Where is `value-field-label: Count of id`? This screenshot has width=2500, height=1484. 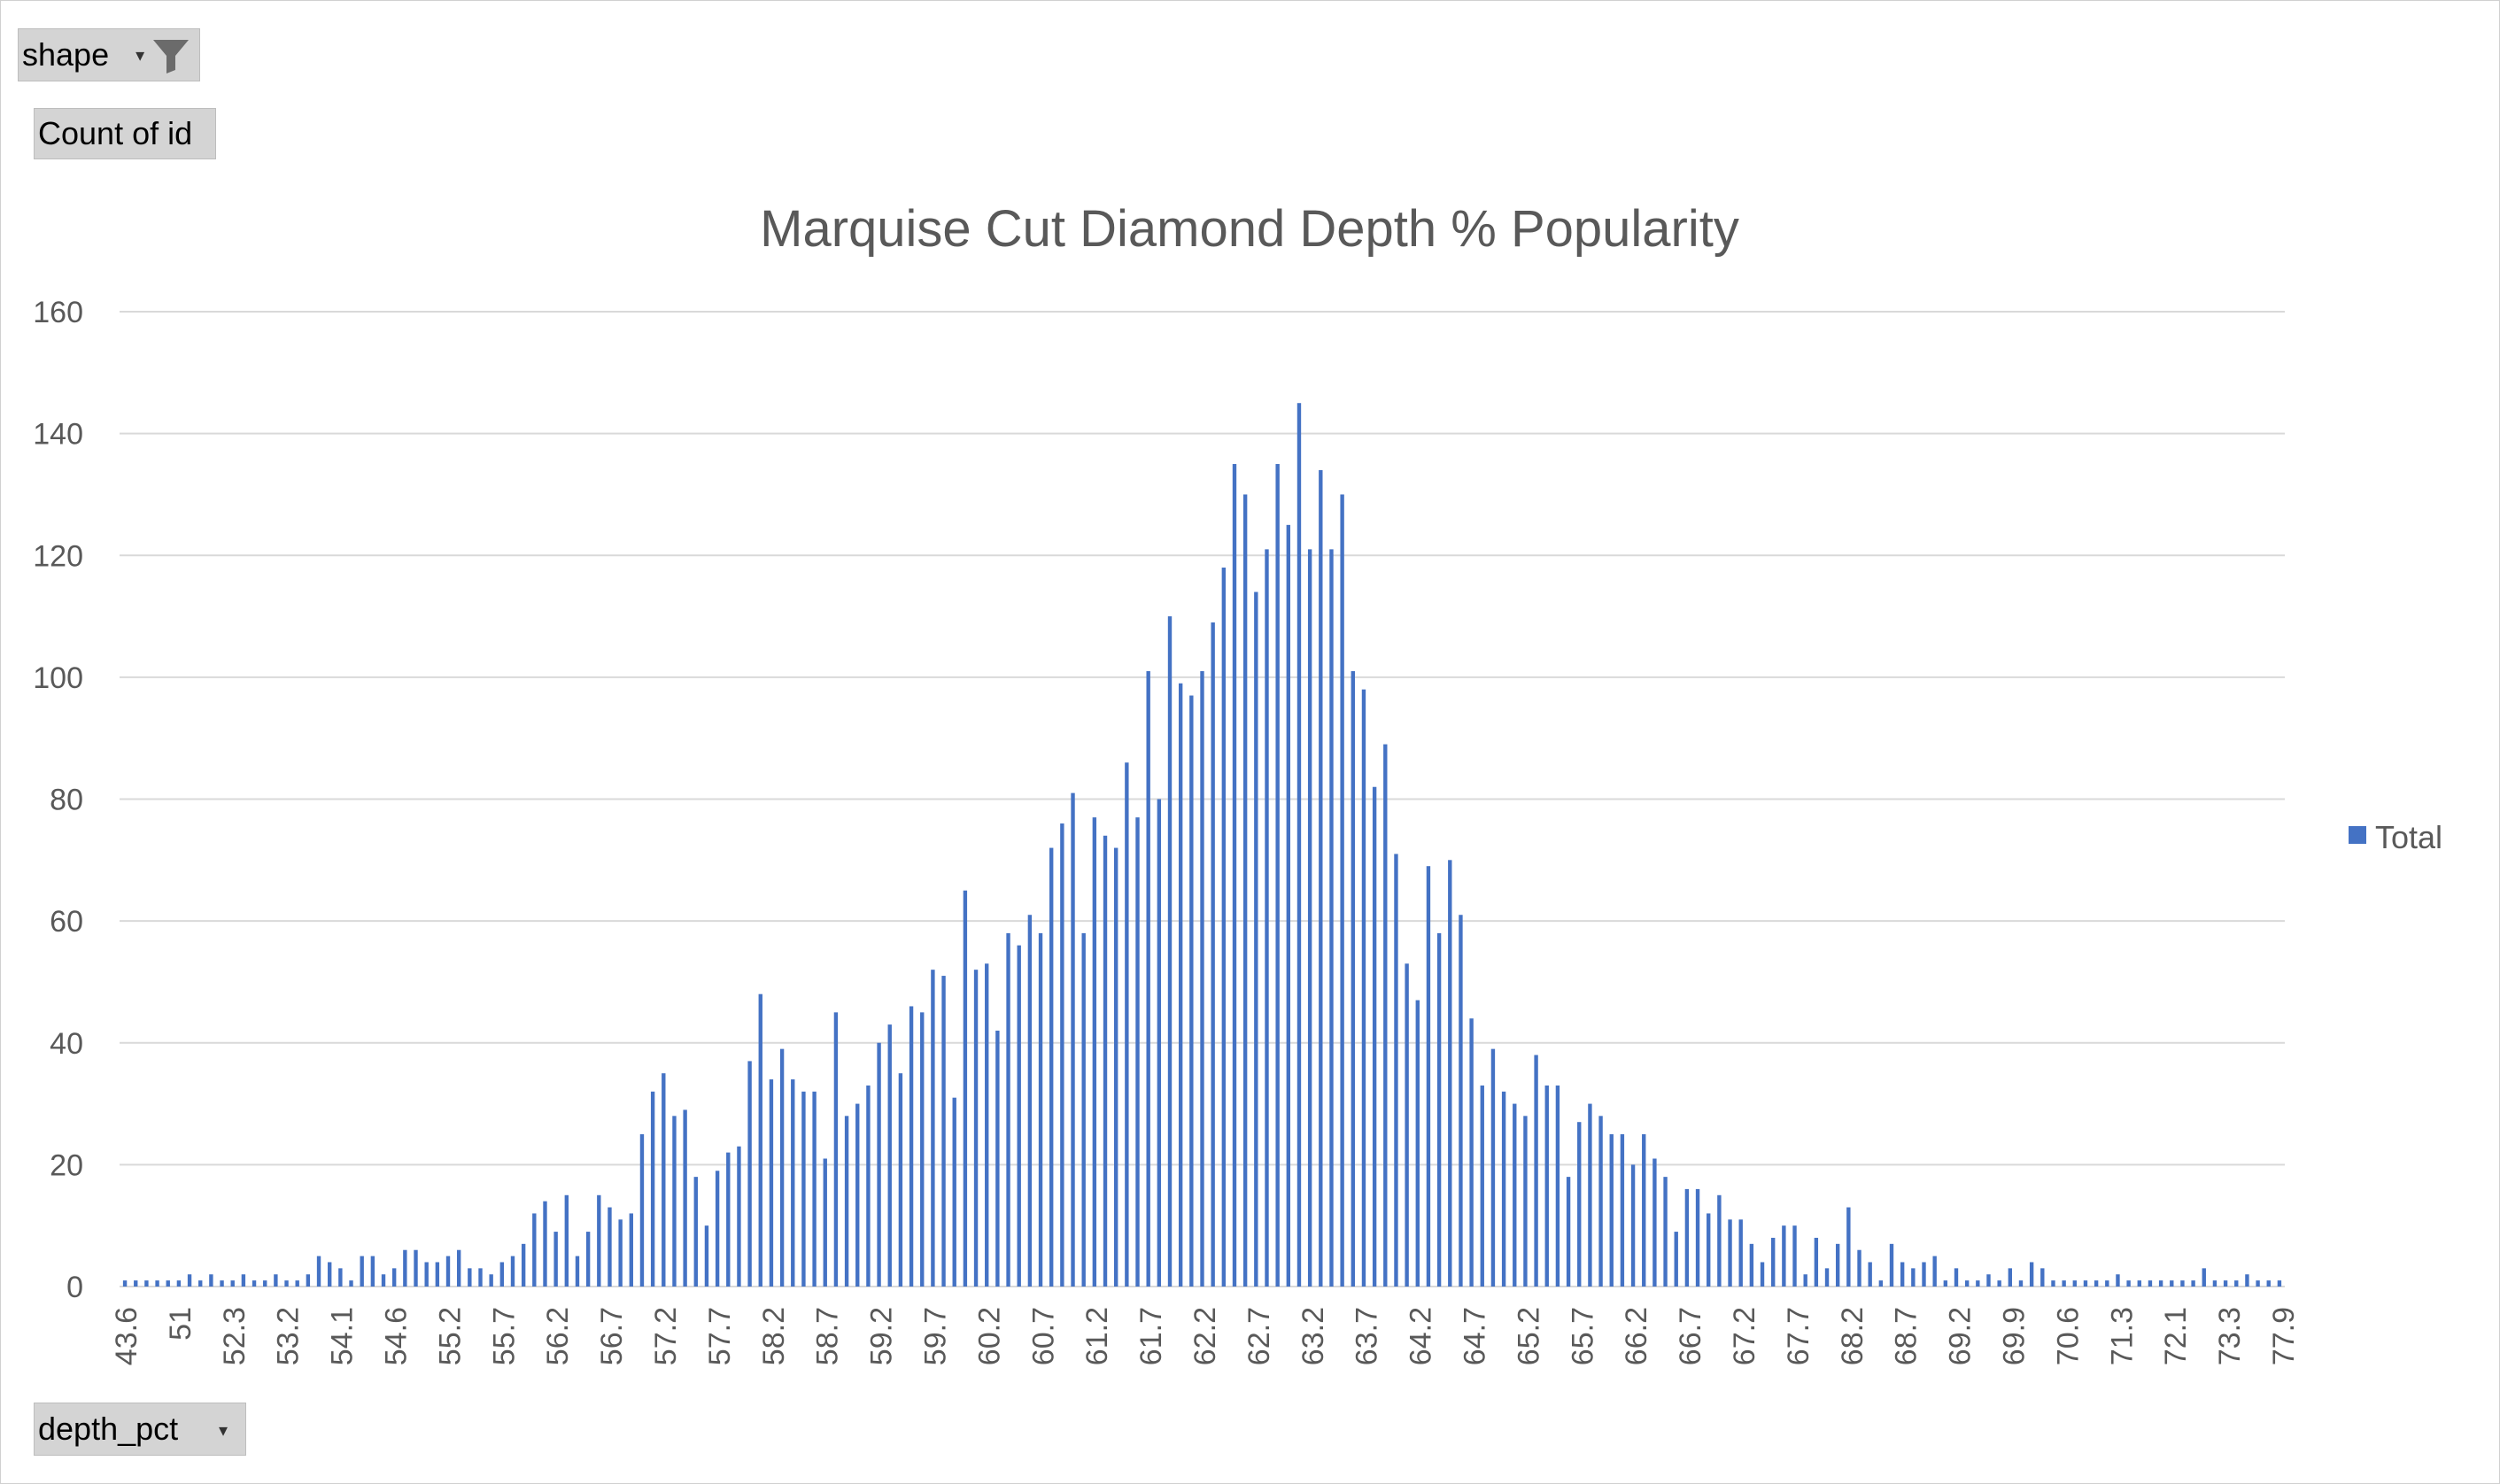
value-field-label: Count of id is located at coordinates (115, 133).